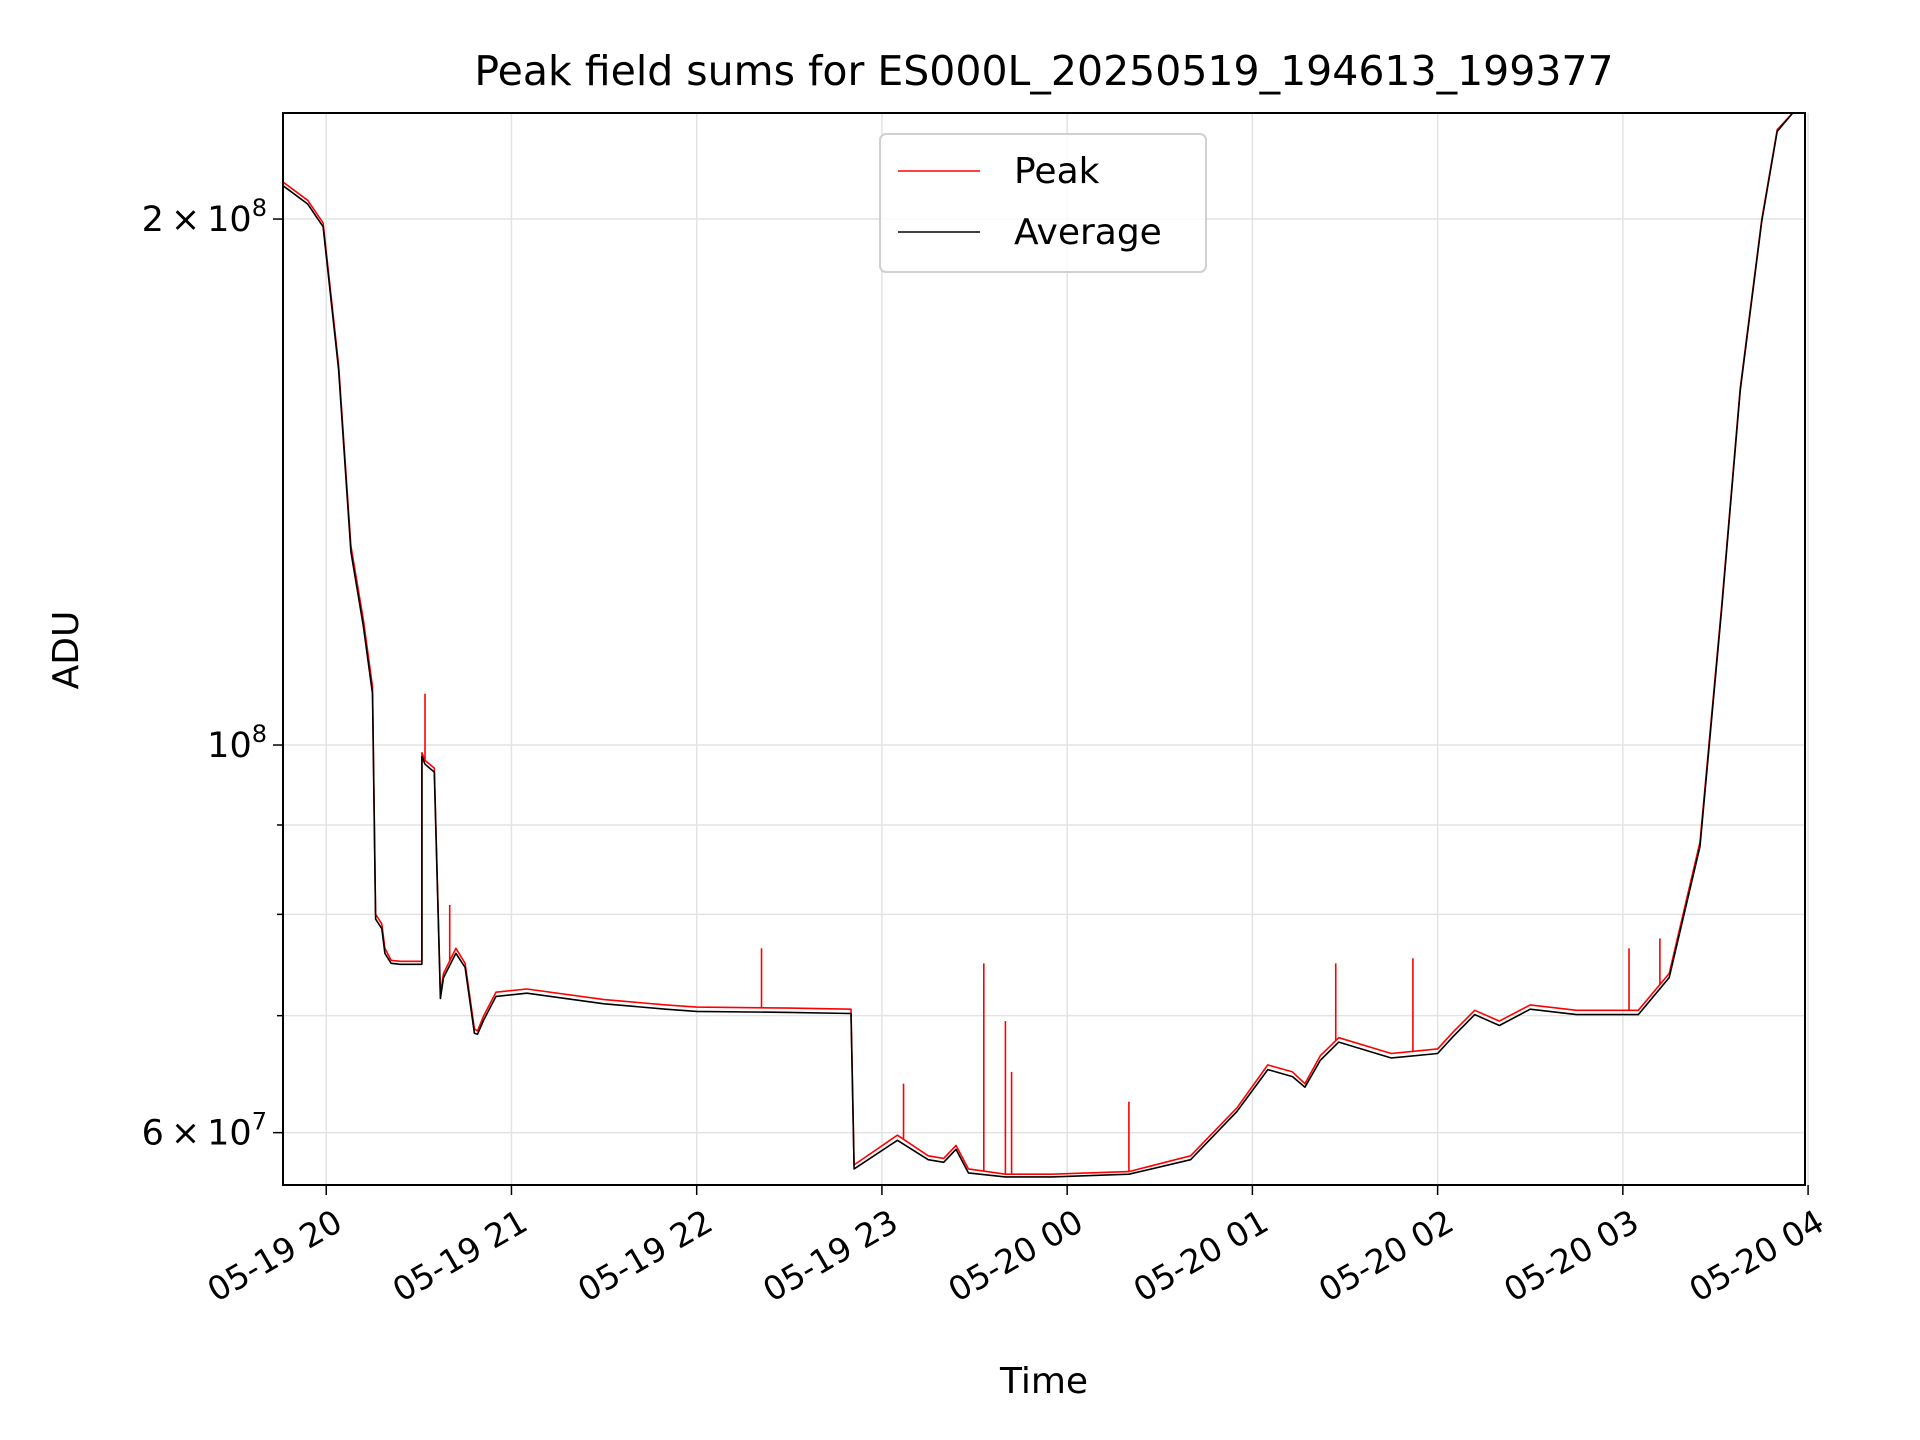 This screenshot has width=1920, height=1440. Describe the element at coordinates (204, 217) in the screenshot. I see `y-tick-label: 2 × 108` at that location.